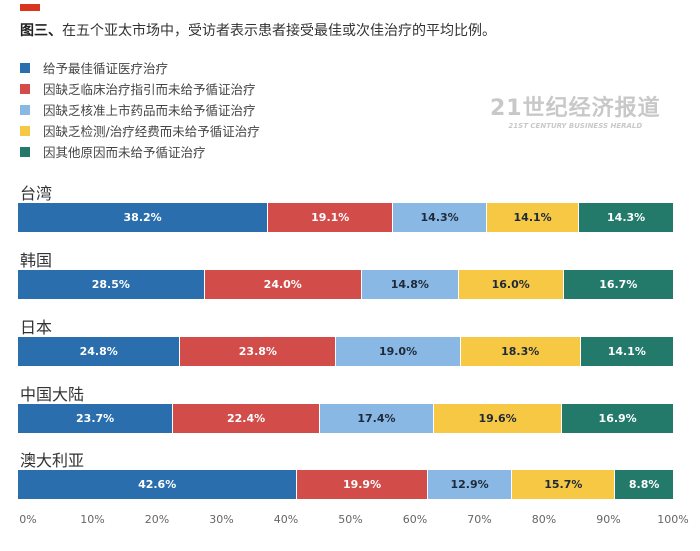 The width and height of the screenshot is (700, 551). I want to click on bar-segment: 17.4%, so click(376, 418).